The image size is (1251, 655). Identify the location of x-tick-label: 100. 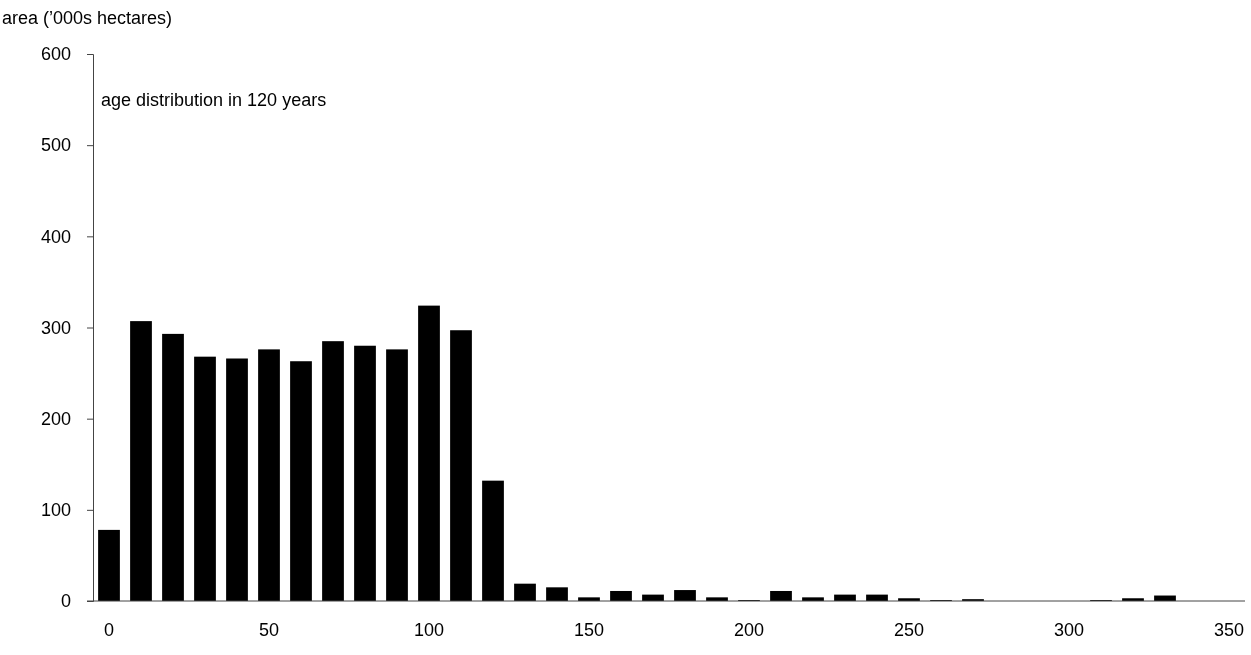
(429, 629).